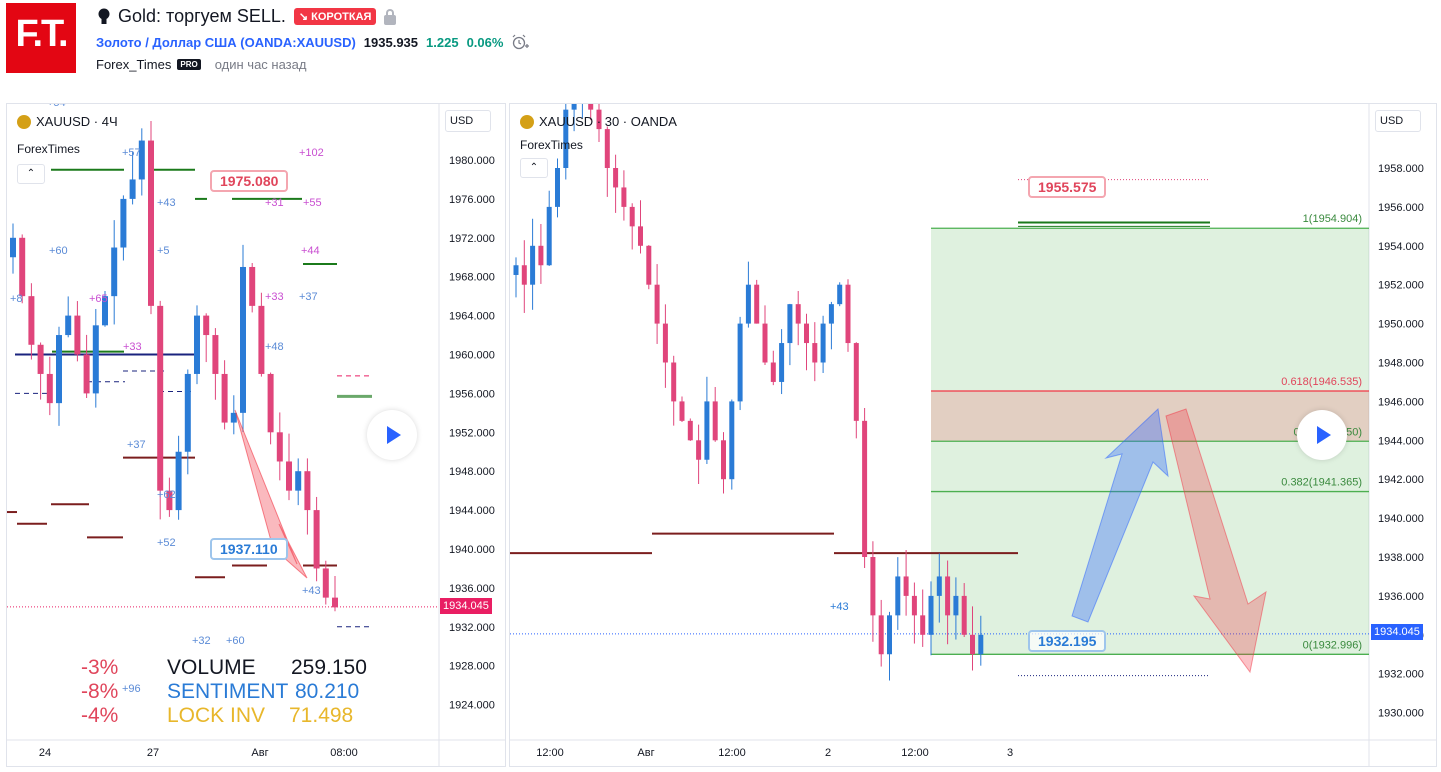  Describe the element at coordinates (828, 753) in the screenshot. I see `x-tick-label: 2` at that location.